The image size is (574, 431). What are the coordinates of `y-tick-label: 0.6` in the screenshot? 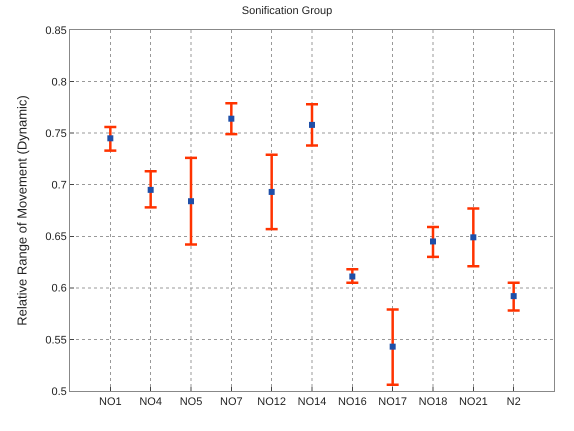 It's located at (59, 288).